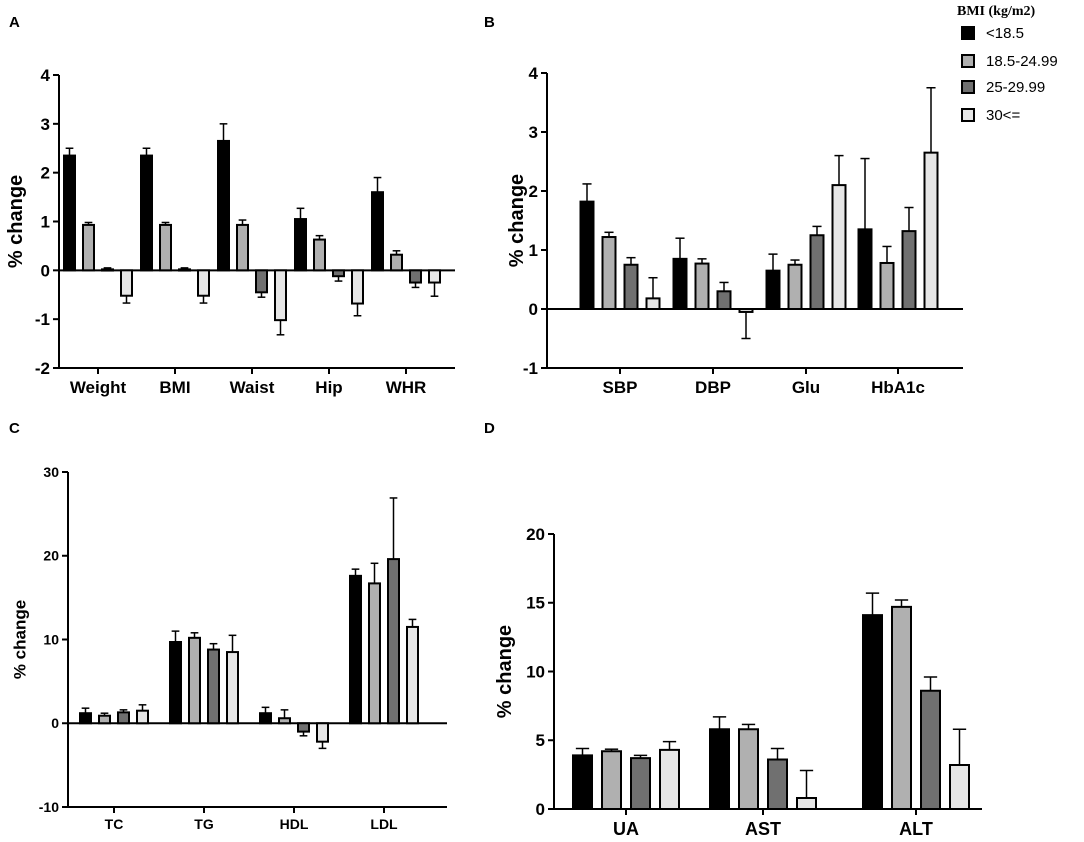  What do you see at coordinates (294, 824) in the screenshot?
I see `panel-c-category-label-hdl: HDL` at bounding box center [294, 824].